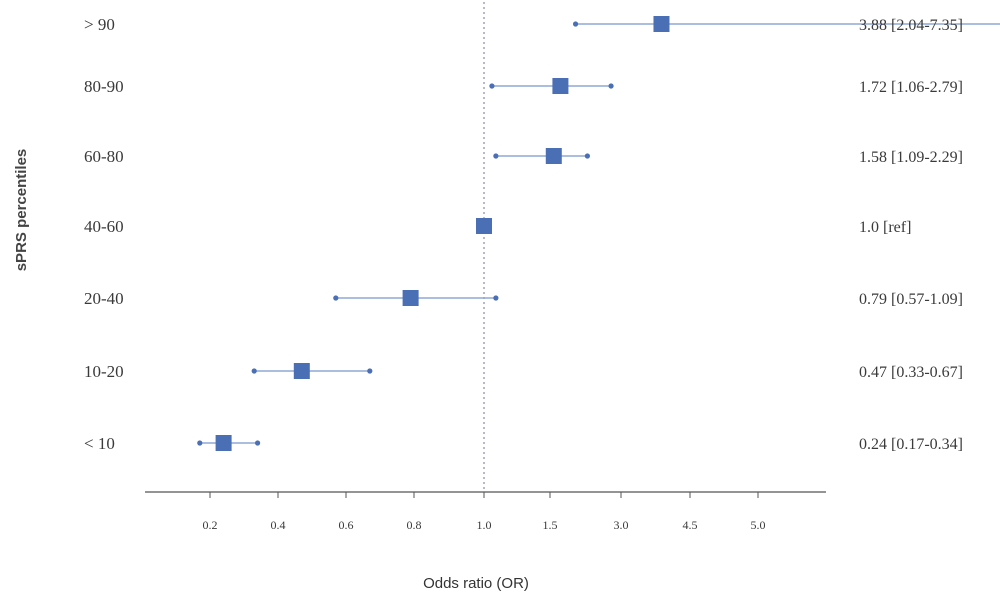  I want to click on row-label: < 10, so click(99, 443).